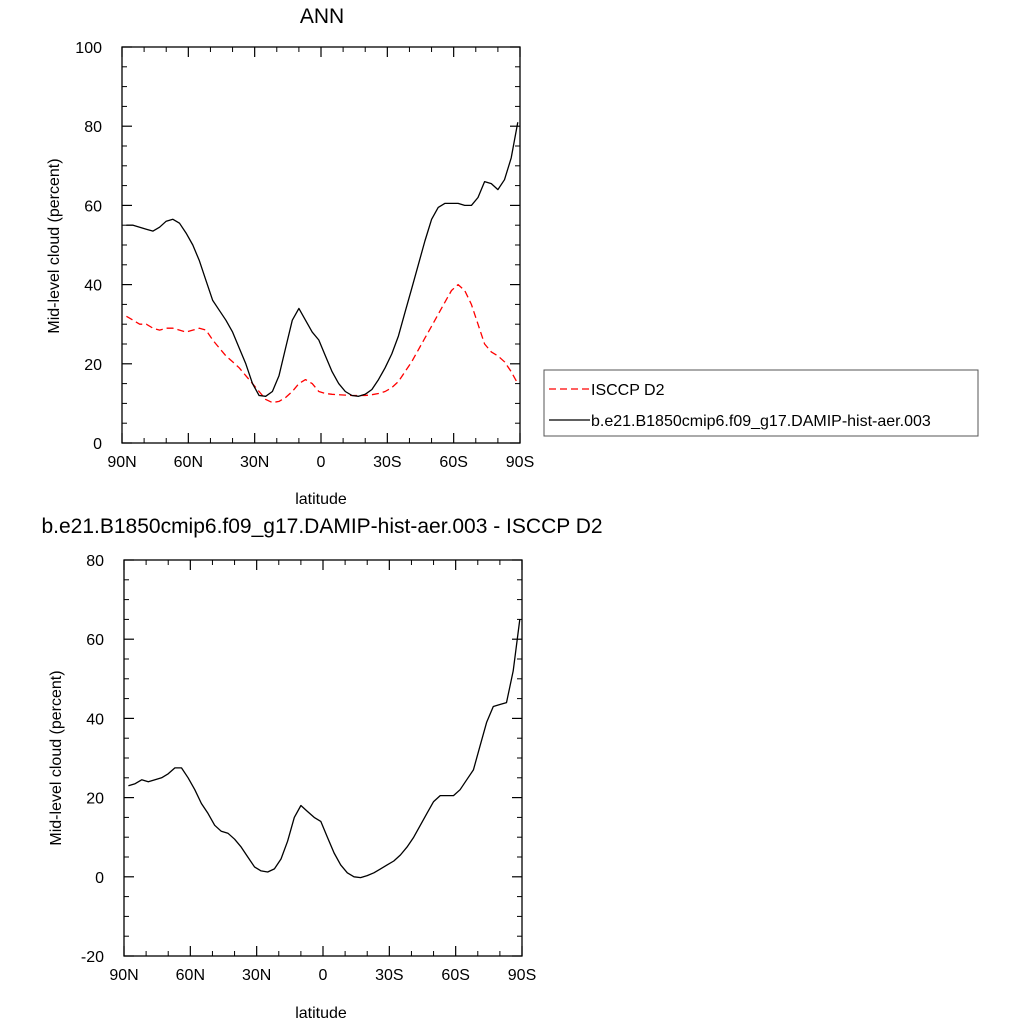 Image resolution: width=1024 pixels, height=1024 pixels. Describe the element at coordinates (93, 286) in the screenshot. I see `top-chart-y-tick-label: 40` at that location.